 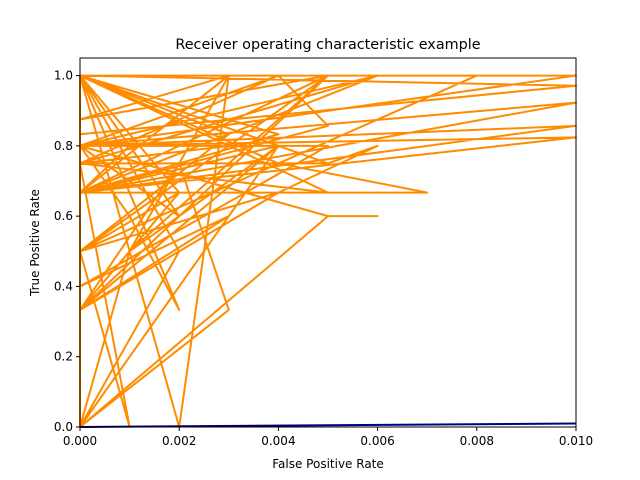 I want to click on x-tick-label: 0.004, so click(x=278, y=441).